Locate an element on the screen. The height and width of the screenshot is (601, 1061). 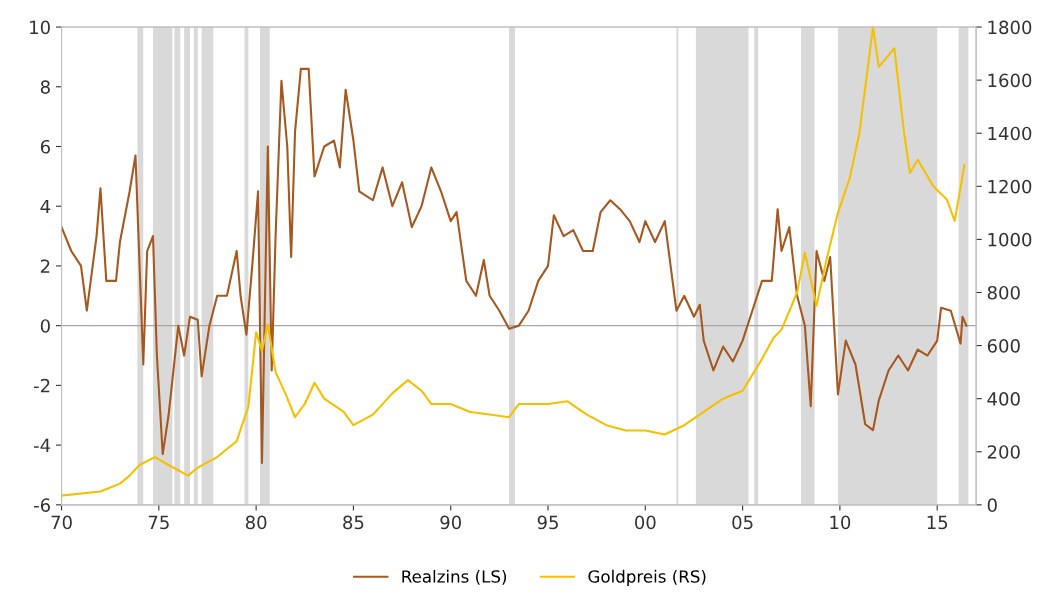
x-tick-label: 75 is located at coordinates (158, 522).